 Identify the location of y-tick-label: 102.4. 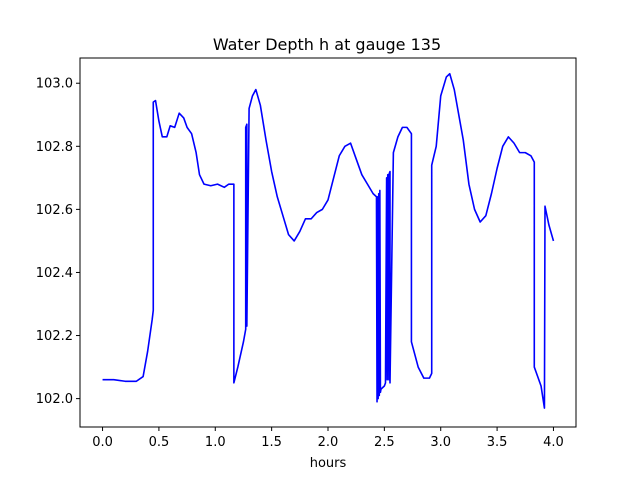
(54, 273).